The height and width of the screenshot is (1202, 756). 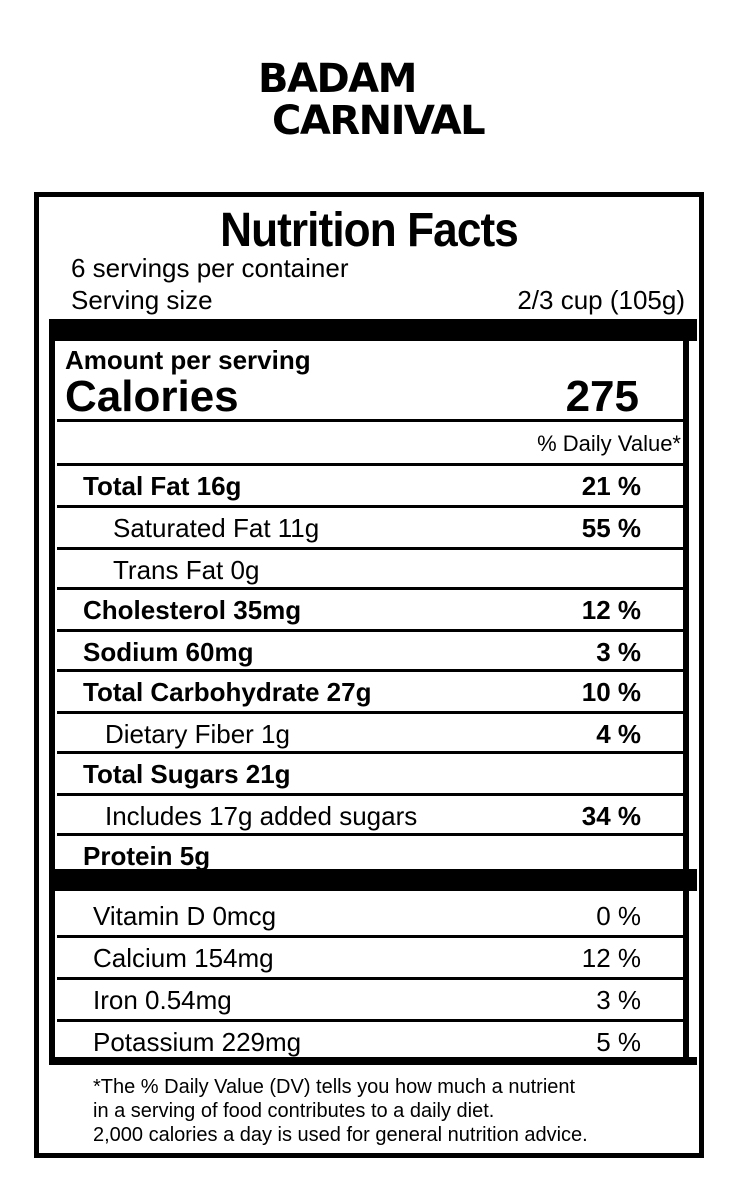 What do you see at coordinates (185, 916) in the screenshot?
I see `vitamin-name: Vitamin D 0mcg` at bounding box center [185, 916].